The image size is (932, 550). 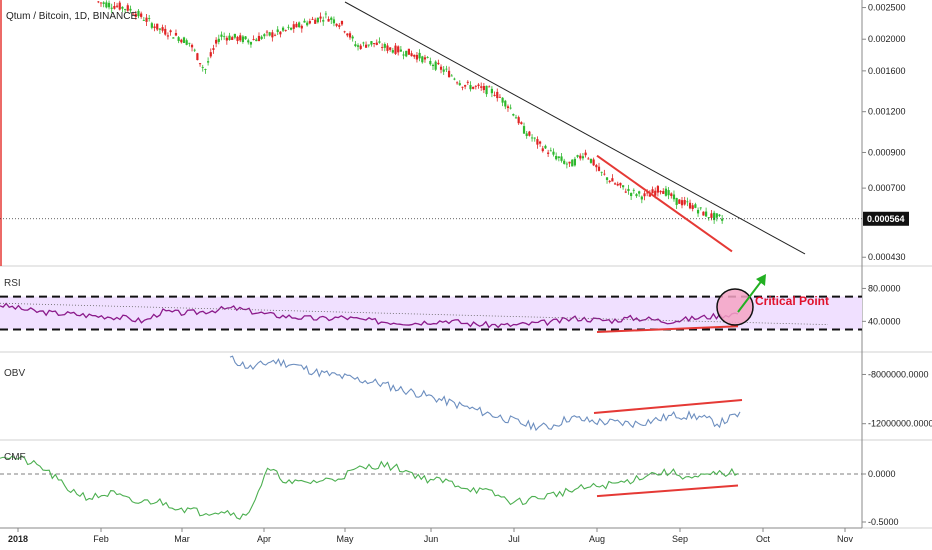 I want to click on obv-y-tick-label: -8000000.0000, so click(x=898, y=374).